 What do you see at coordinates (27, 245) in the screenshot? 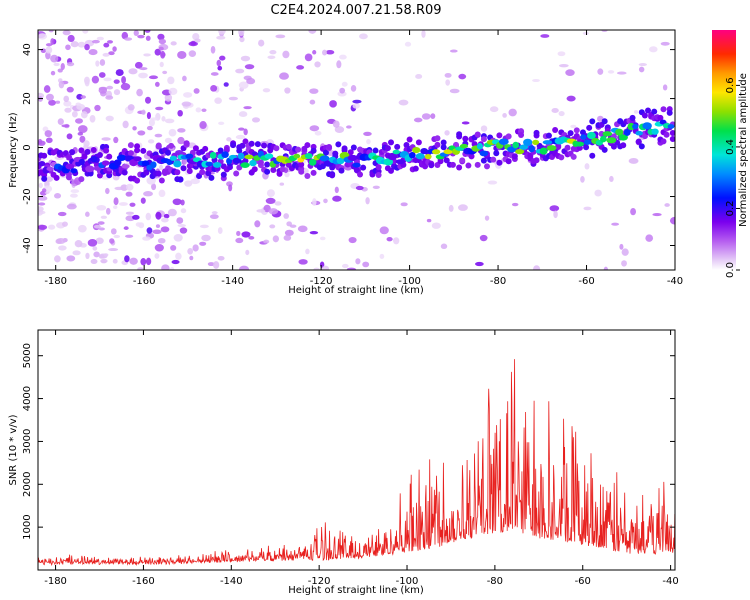
I see `spectrogram-y-tick-label: -40` at bounding box center [27, 245].